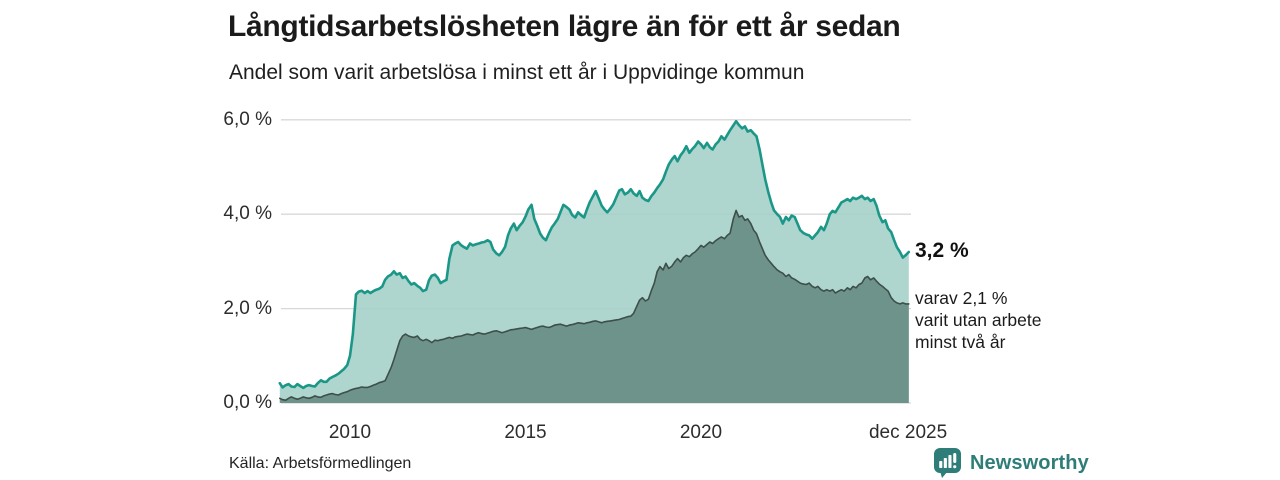 Image resolution: width=1280 pixels, height=480 pixels. Describe the element at coordinates (978, 319) in the screenshot. I see `secondary-label-line: varit utan arbete` at that location.